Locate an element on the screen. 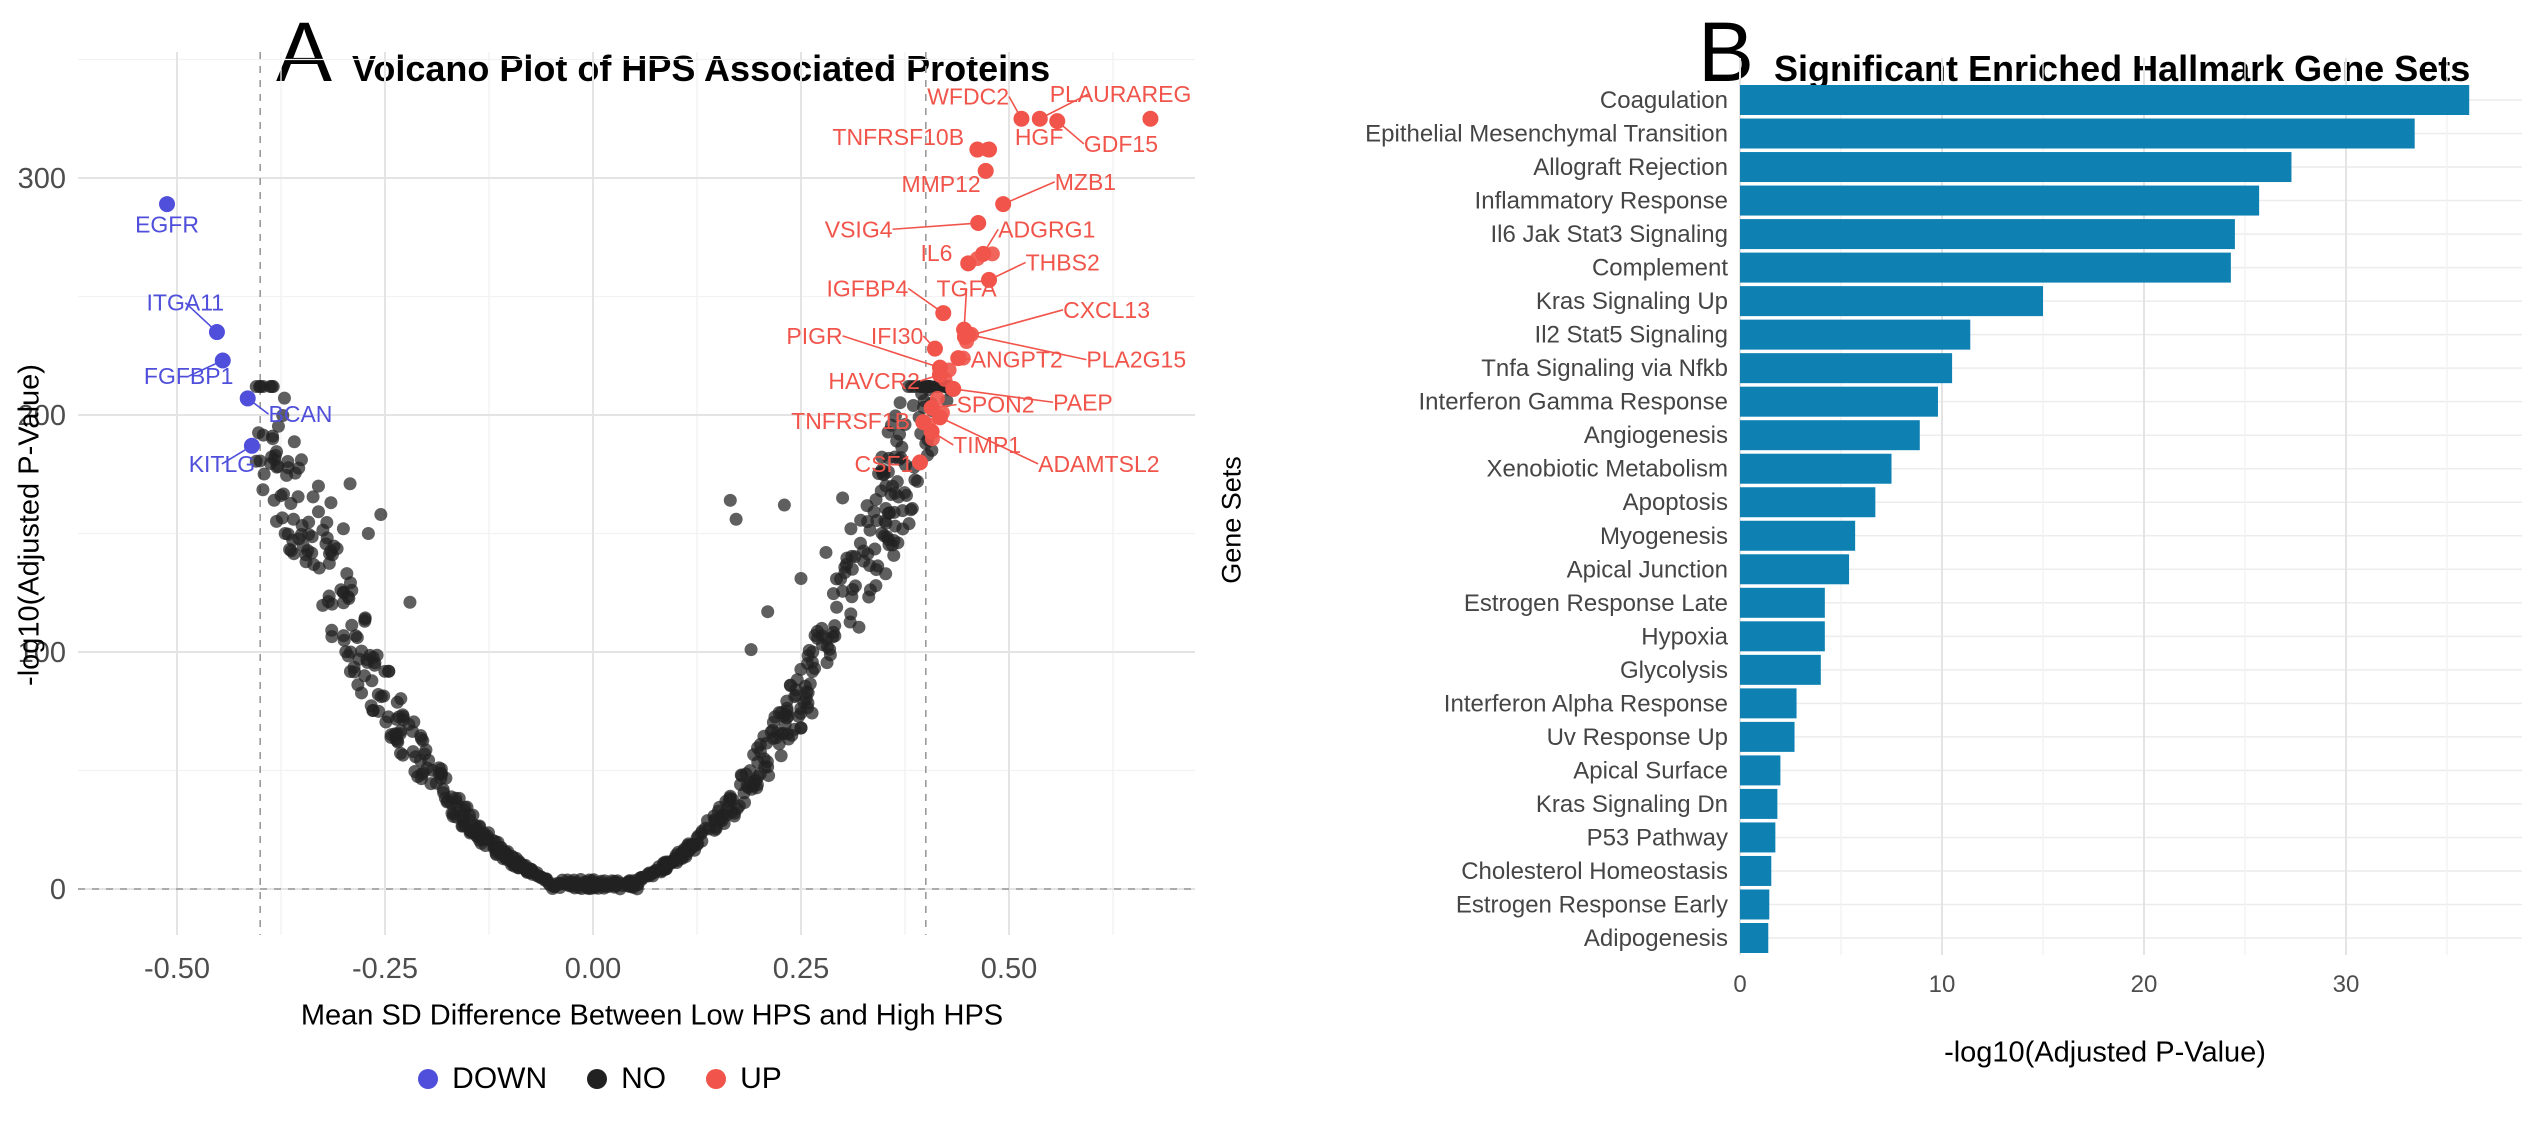 The image size is (2530, 1122). x-axis-tick-label: 0.50 is located at coordinates (1009, 969).